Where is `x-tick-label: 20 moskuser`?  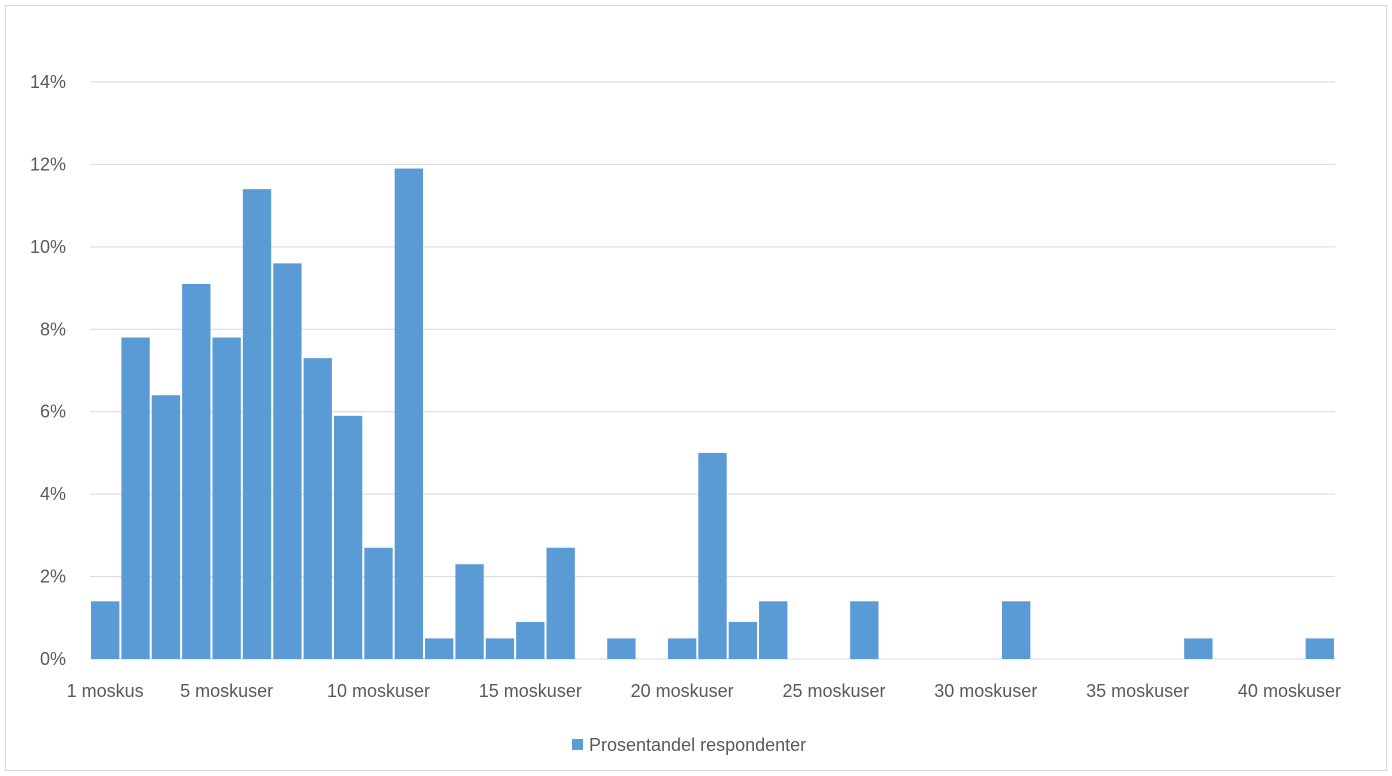
x-tick-label: 20 moskuser is located at coordinates (682, 691).